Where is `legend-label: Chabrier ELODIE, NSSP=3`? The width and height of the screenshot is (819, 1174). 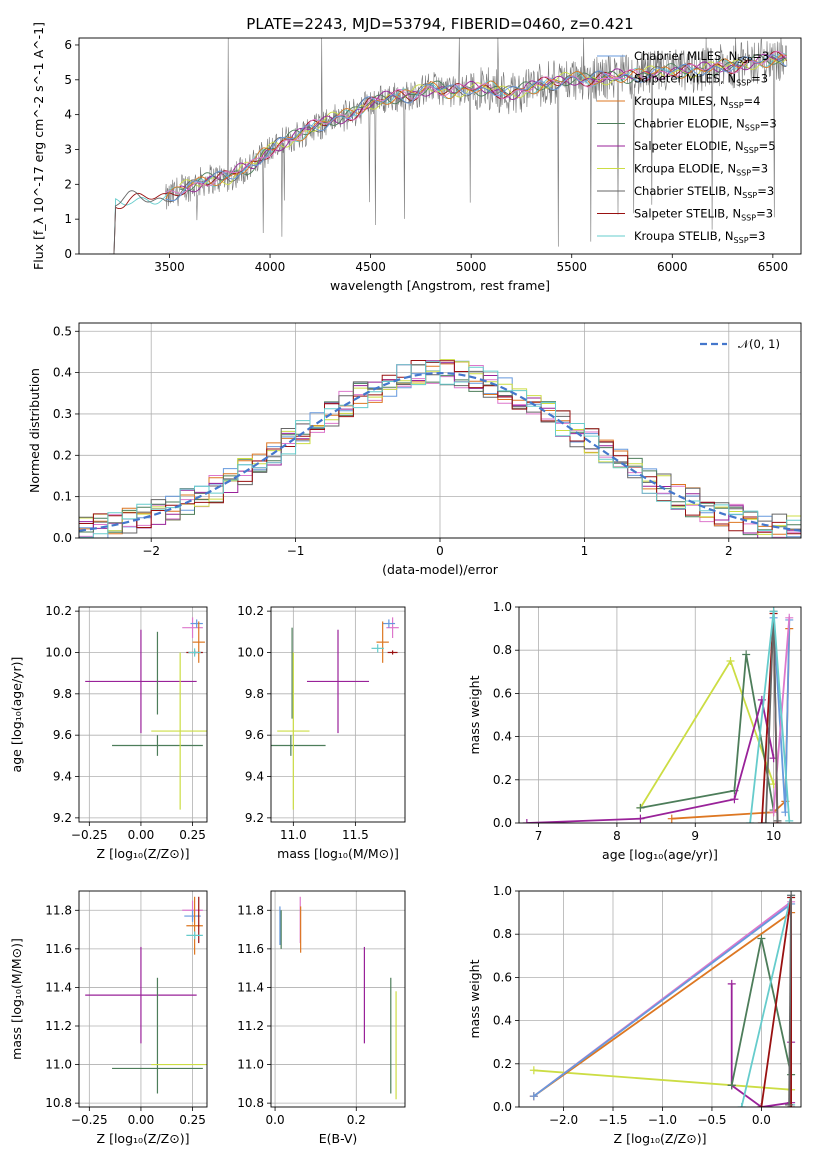
legend-label: Chabrier ELODIE, NSSP=3 is located at coordinates (705, 125).